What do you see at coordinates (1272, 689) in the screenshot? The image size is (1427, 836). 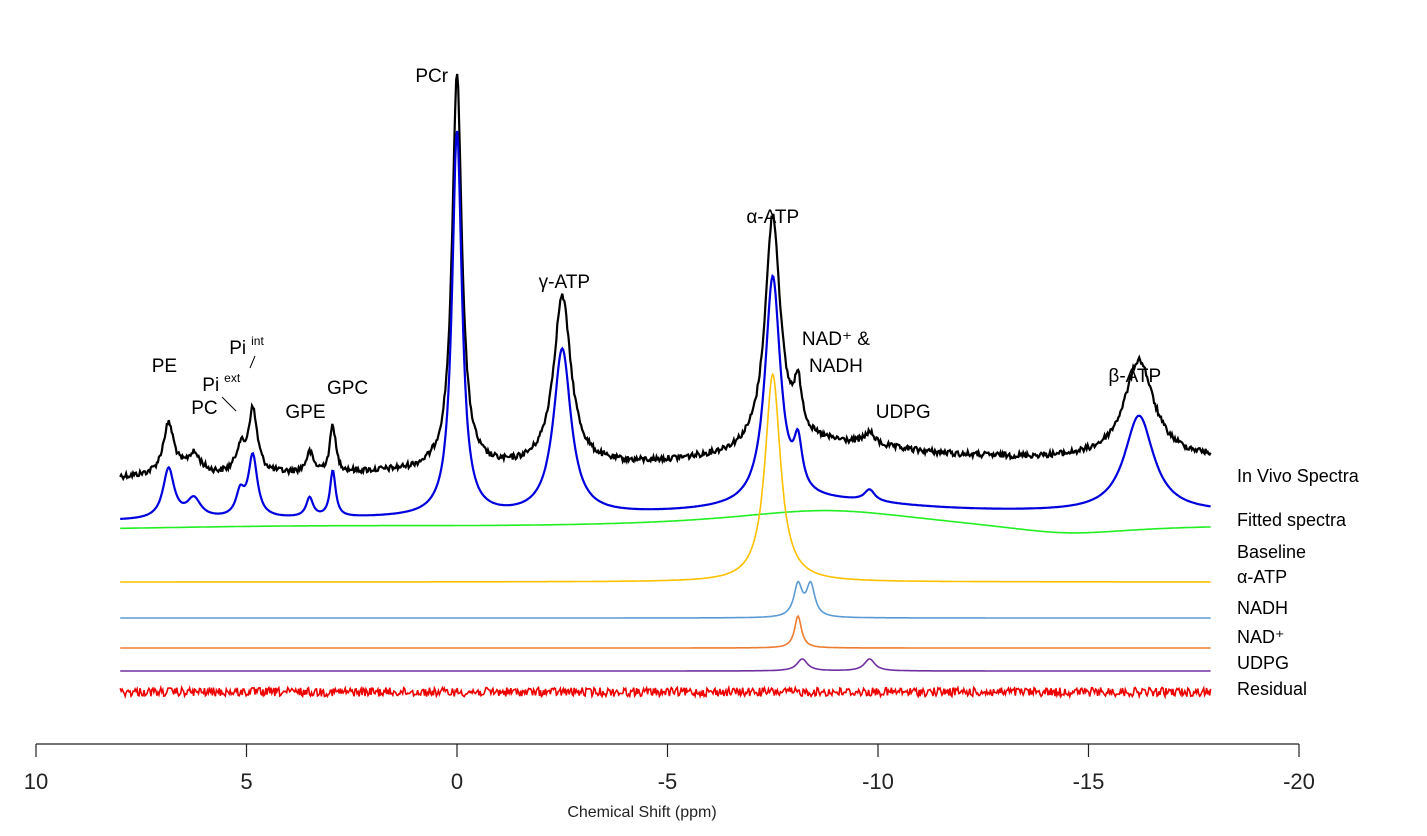 I see `series-label-residual: Residual` at bounding box center [1272, 689].